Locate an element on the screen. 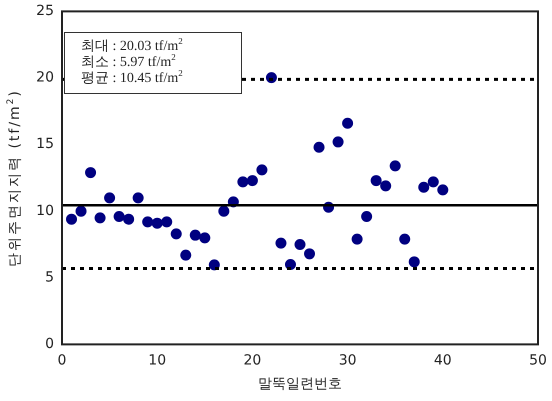 This screenshot has height=401, width=552. x-axis-title: 말뚝일련번호 is located at coordinates (300, 384).